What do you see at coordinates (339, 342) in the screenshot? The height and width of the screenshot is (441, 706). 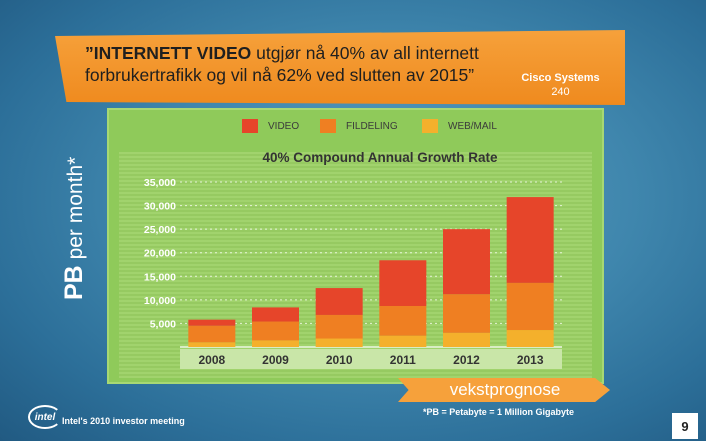 I see `bar-webmail-2010` at bounding box center [339, 342].